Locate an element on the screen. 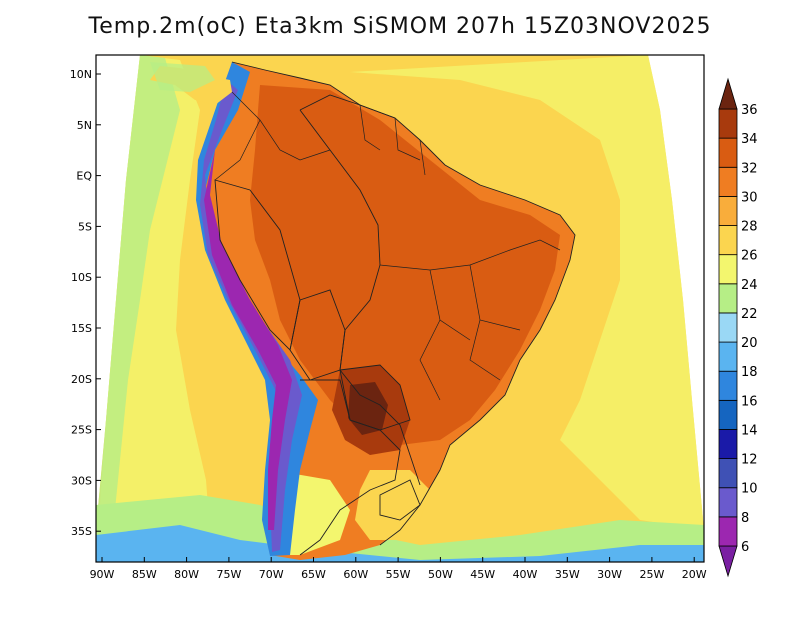 This screenshot has width=800, height=618. lat-tick-label: 10S is located at coordinates (81, 277).